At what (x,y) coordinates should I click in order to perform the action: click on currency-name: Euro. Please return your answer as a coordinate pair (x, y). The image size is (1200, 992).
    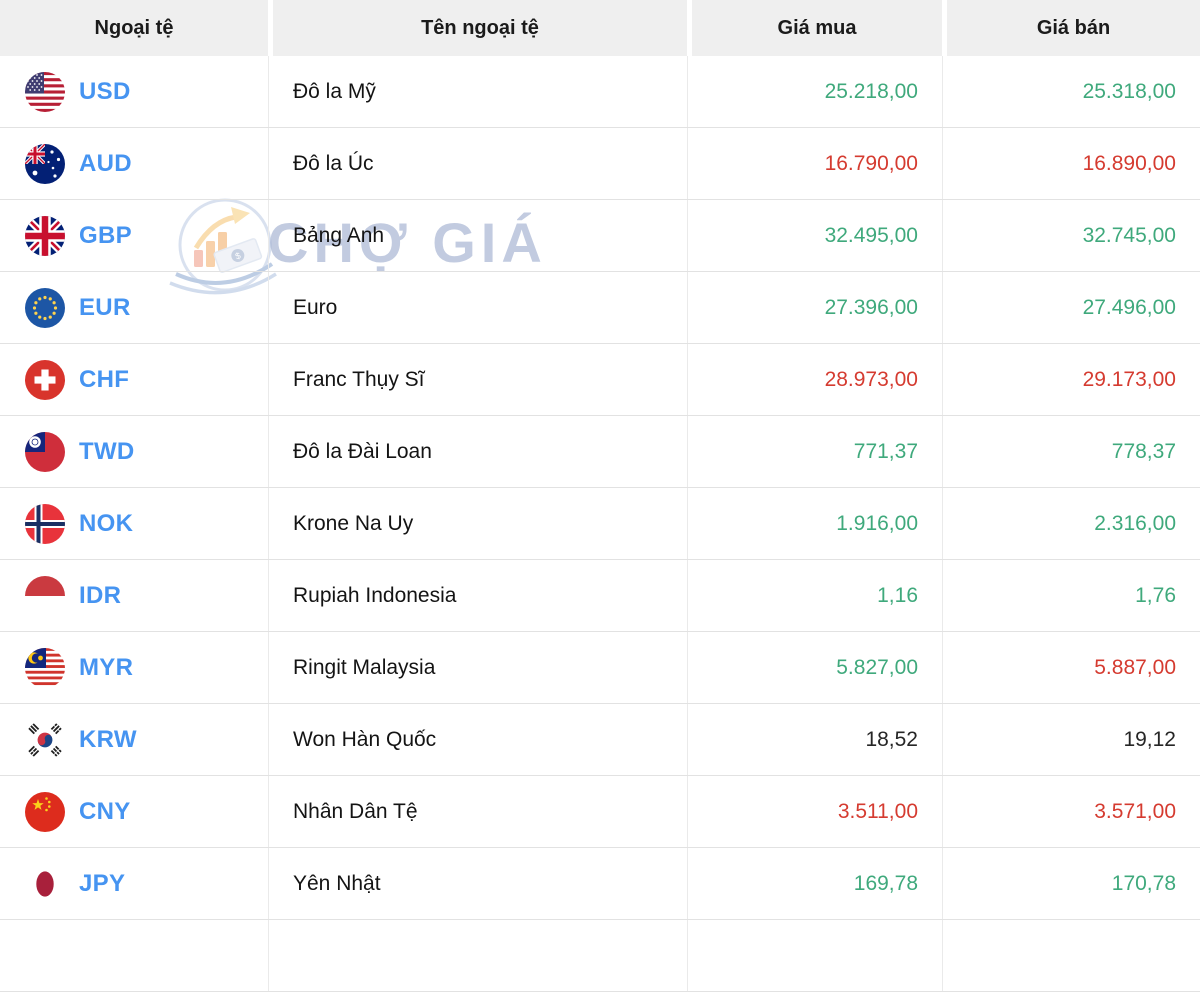
    Looking at the image, I should click on (477, 307).